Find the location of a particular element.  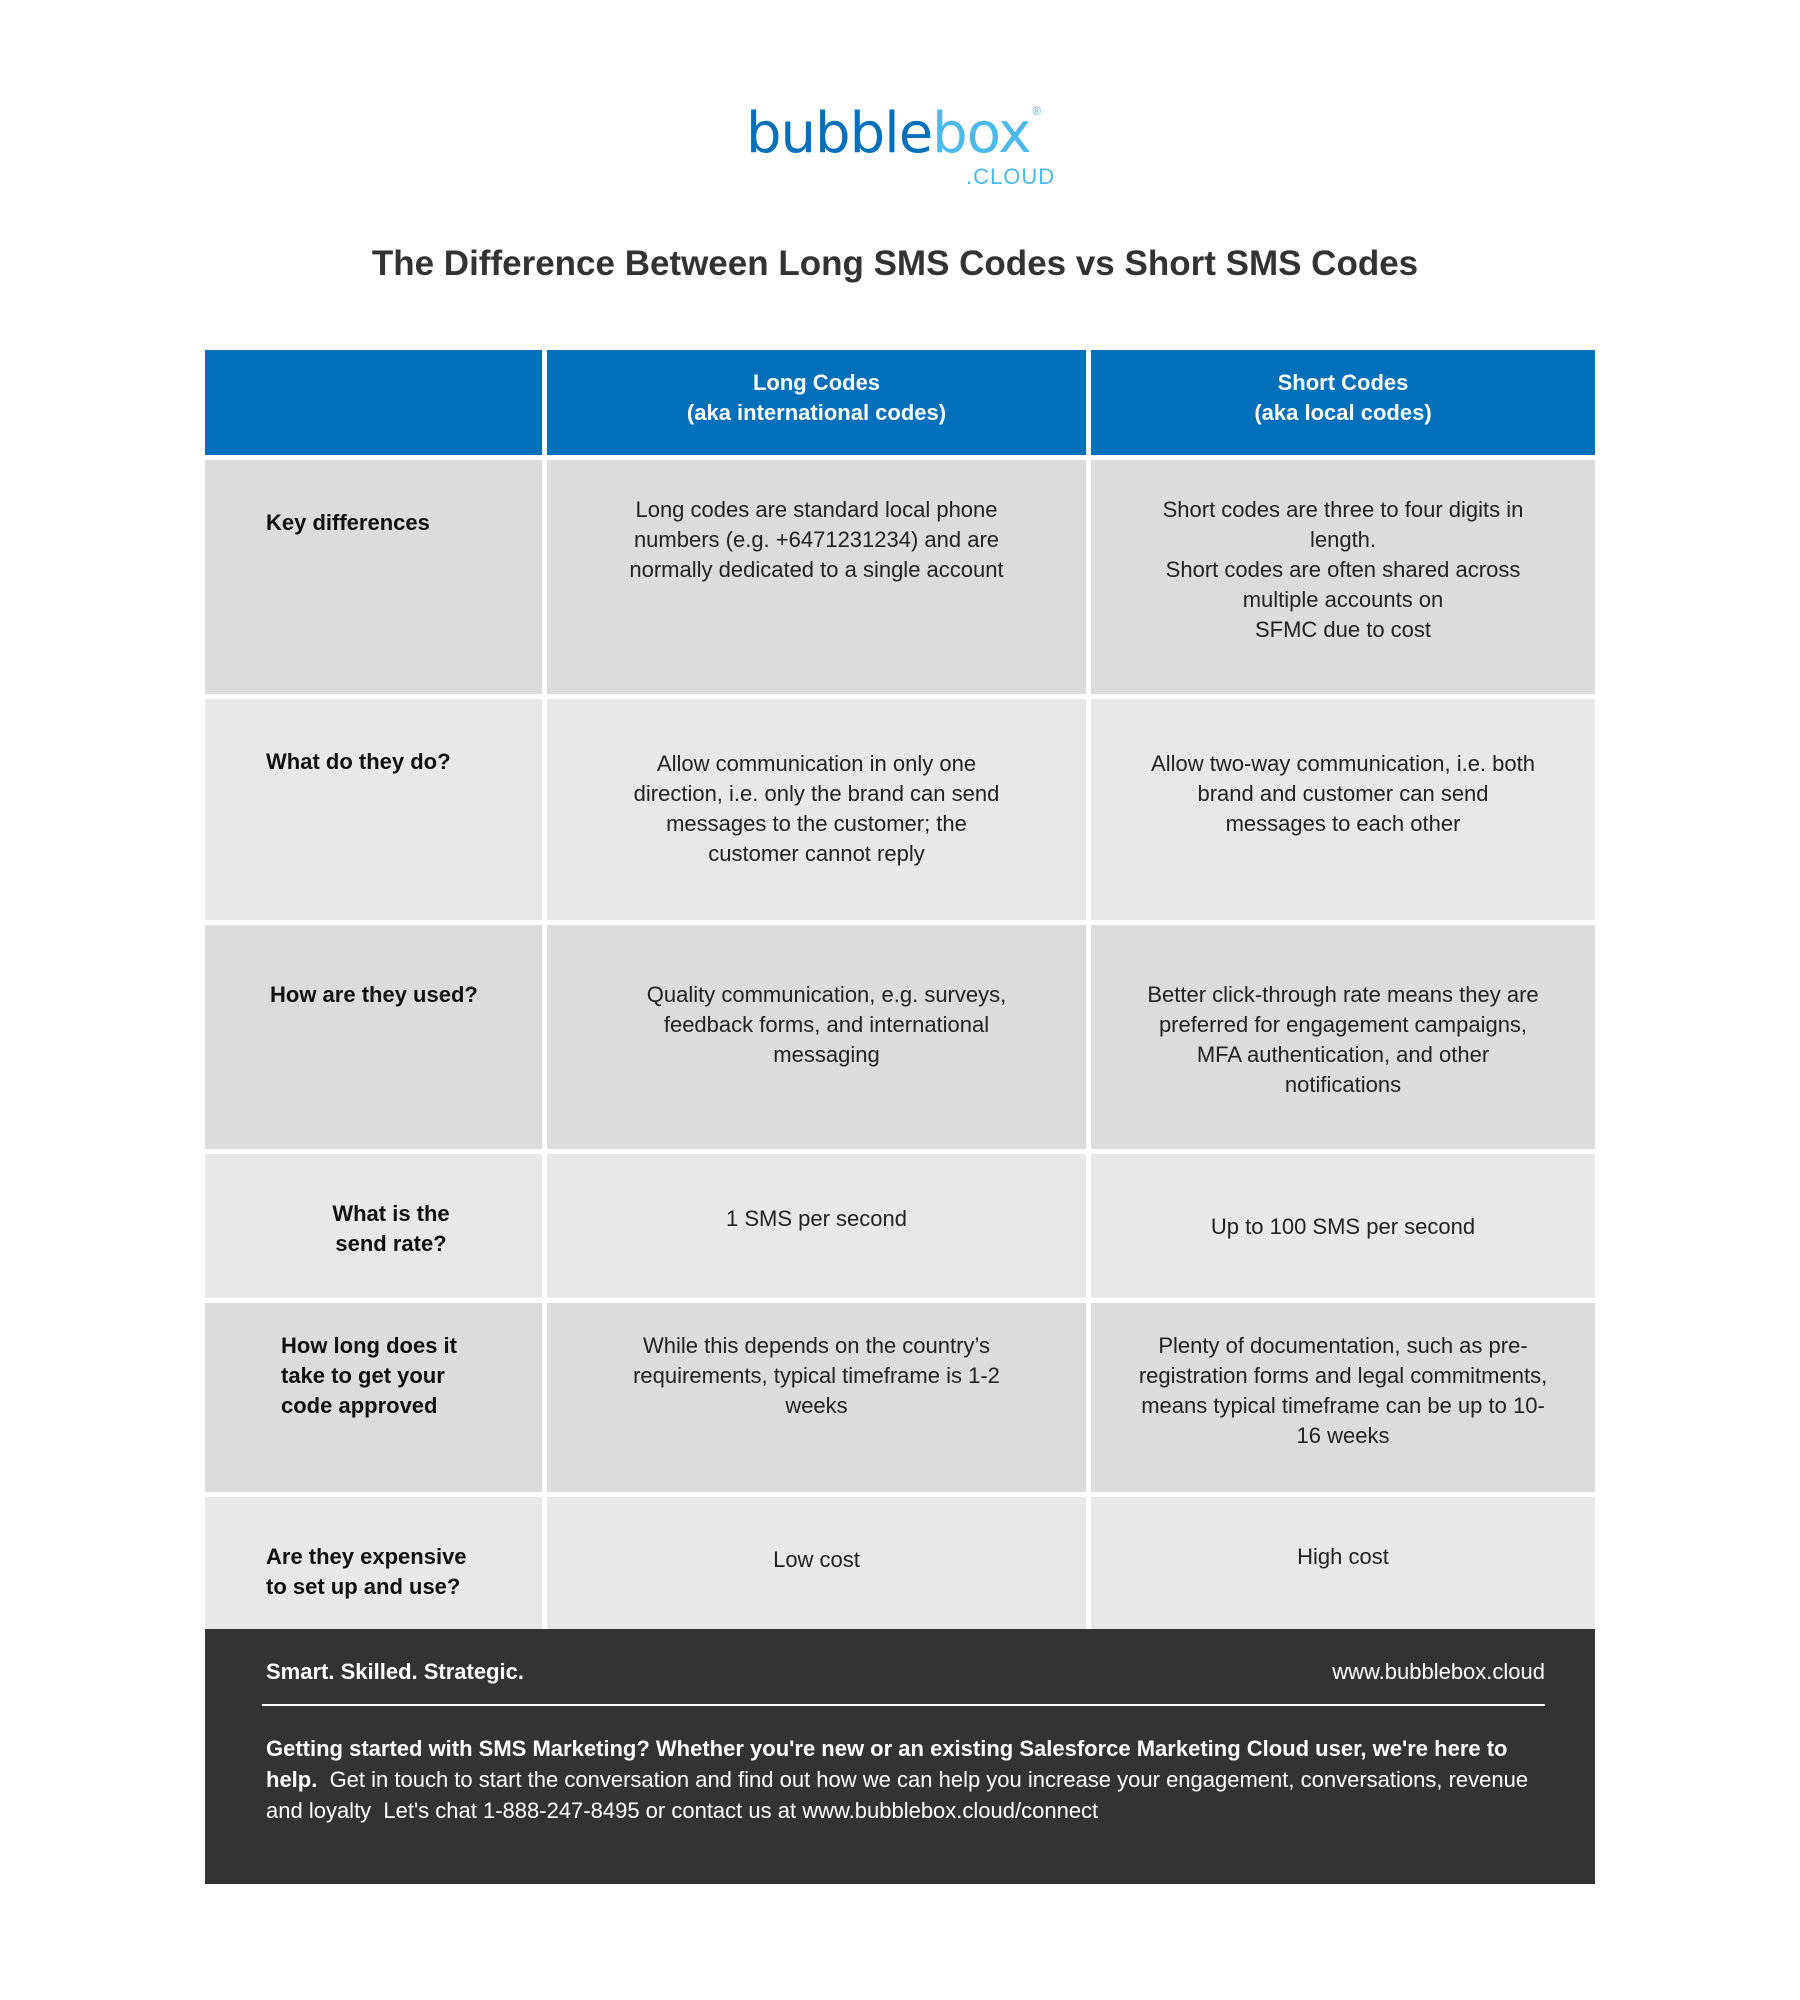

divider is located at coordinates (903, 1705).